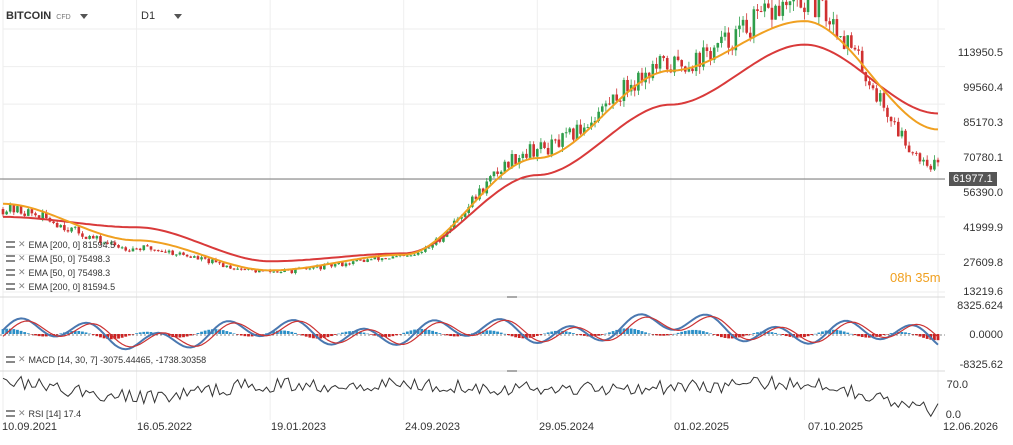 This screenshot has width=1013, height=445. I want to click on rsi-legend-item: ✕ RSI [14] 17.4, so click(43, 413).